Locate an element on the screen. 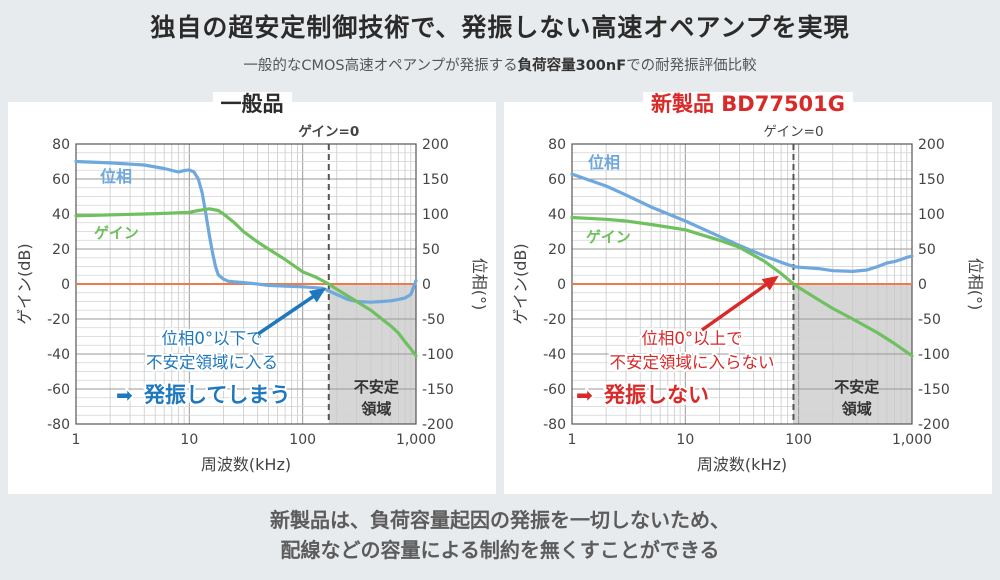 This screenshot has width=1000, height=580. panel-title-standard: 一般品 is located at coordinates (252, 103).